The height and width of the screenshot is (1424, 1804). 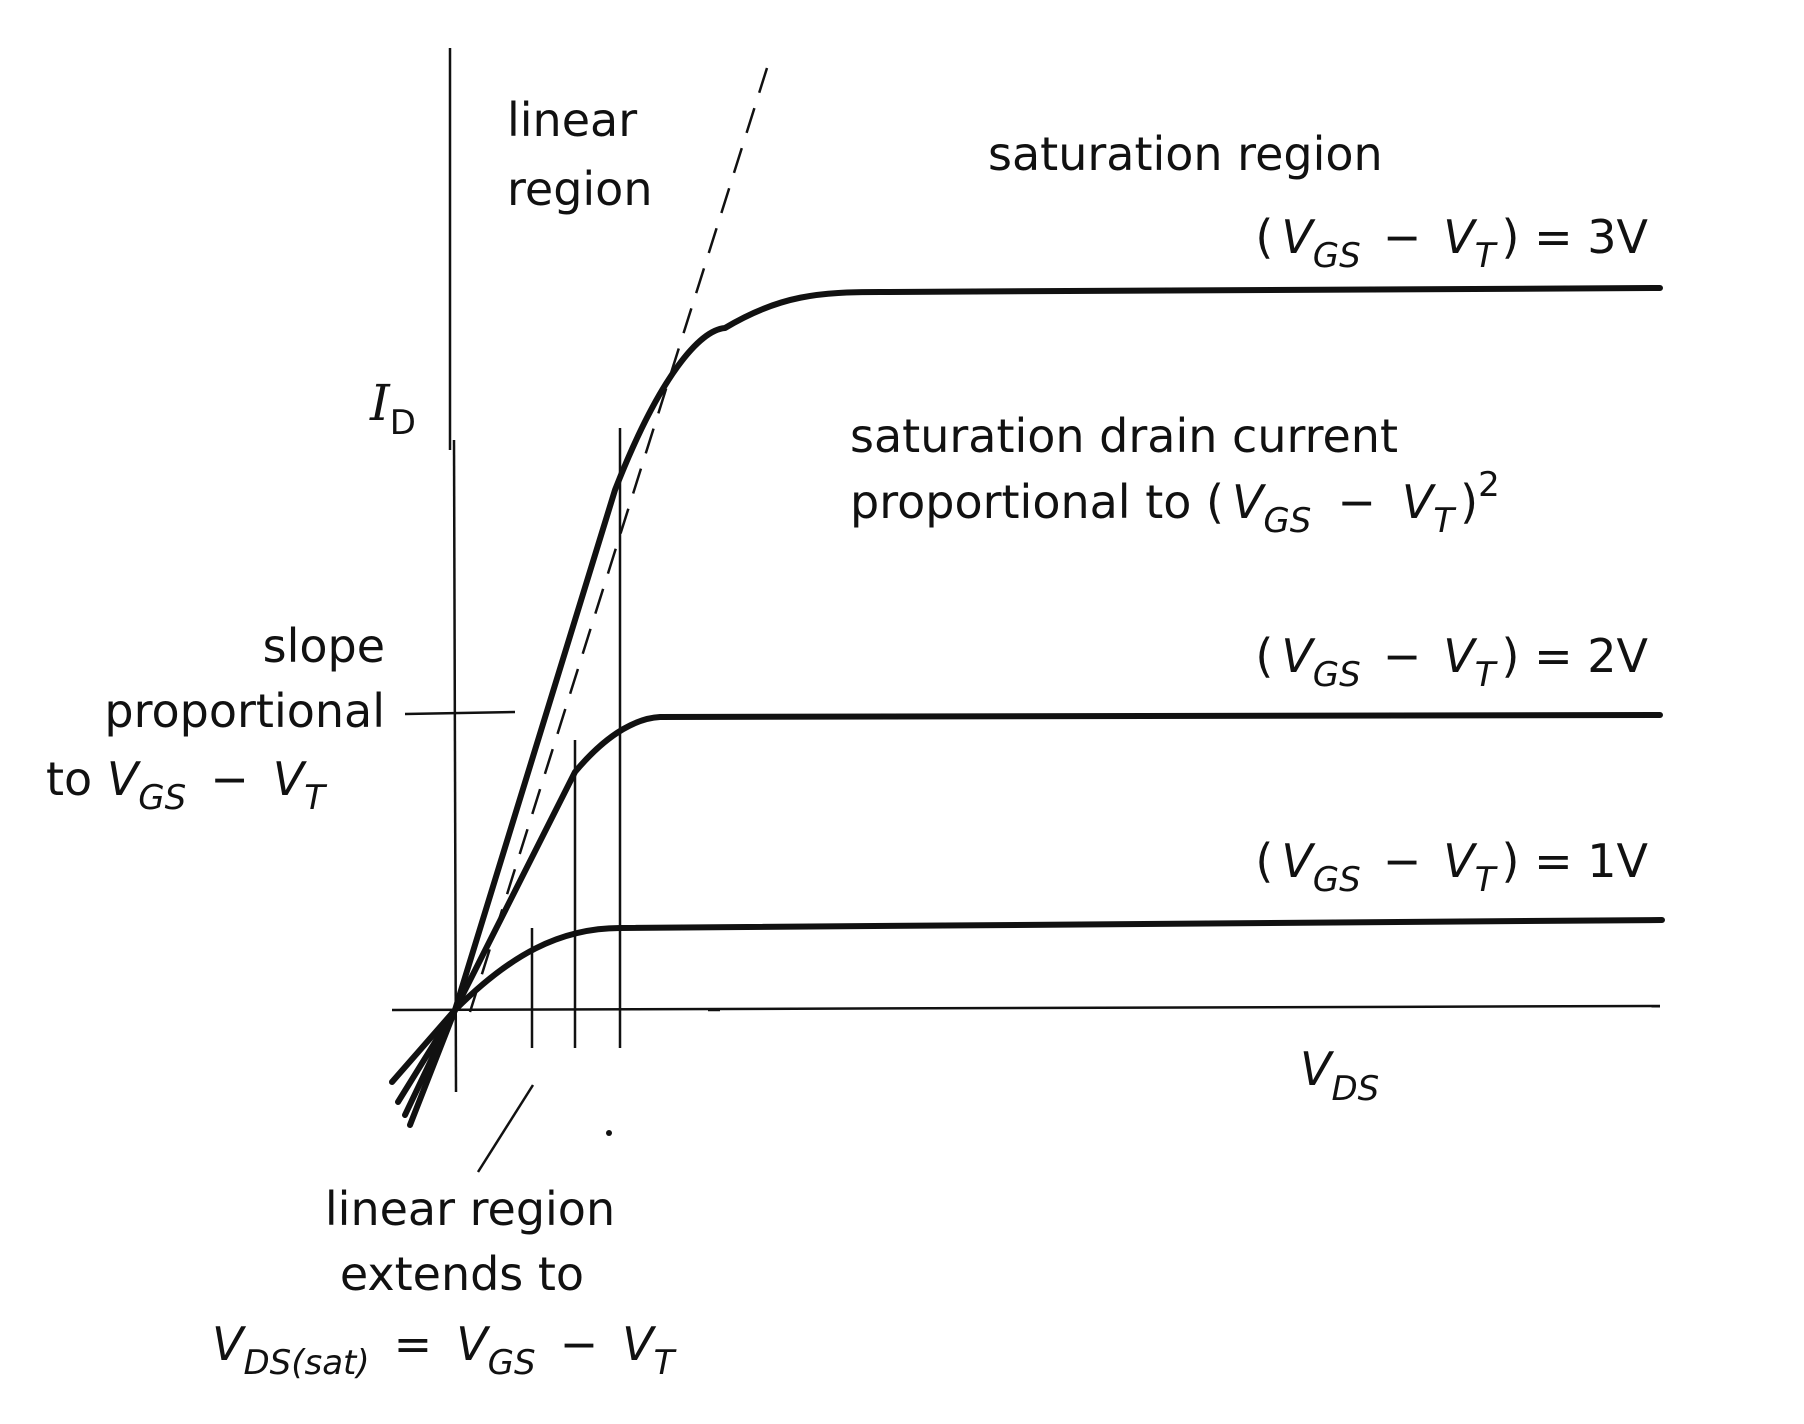 I want to click on slope-line1: slope, so click(x=324, y=646).